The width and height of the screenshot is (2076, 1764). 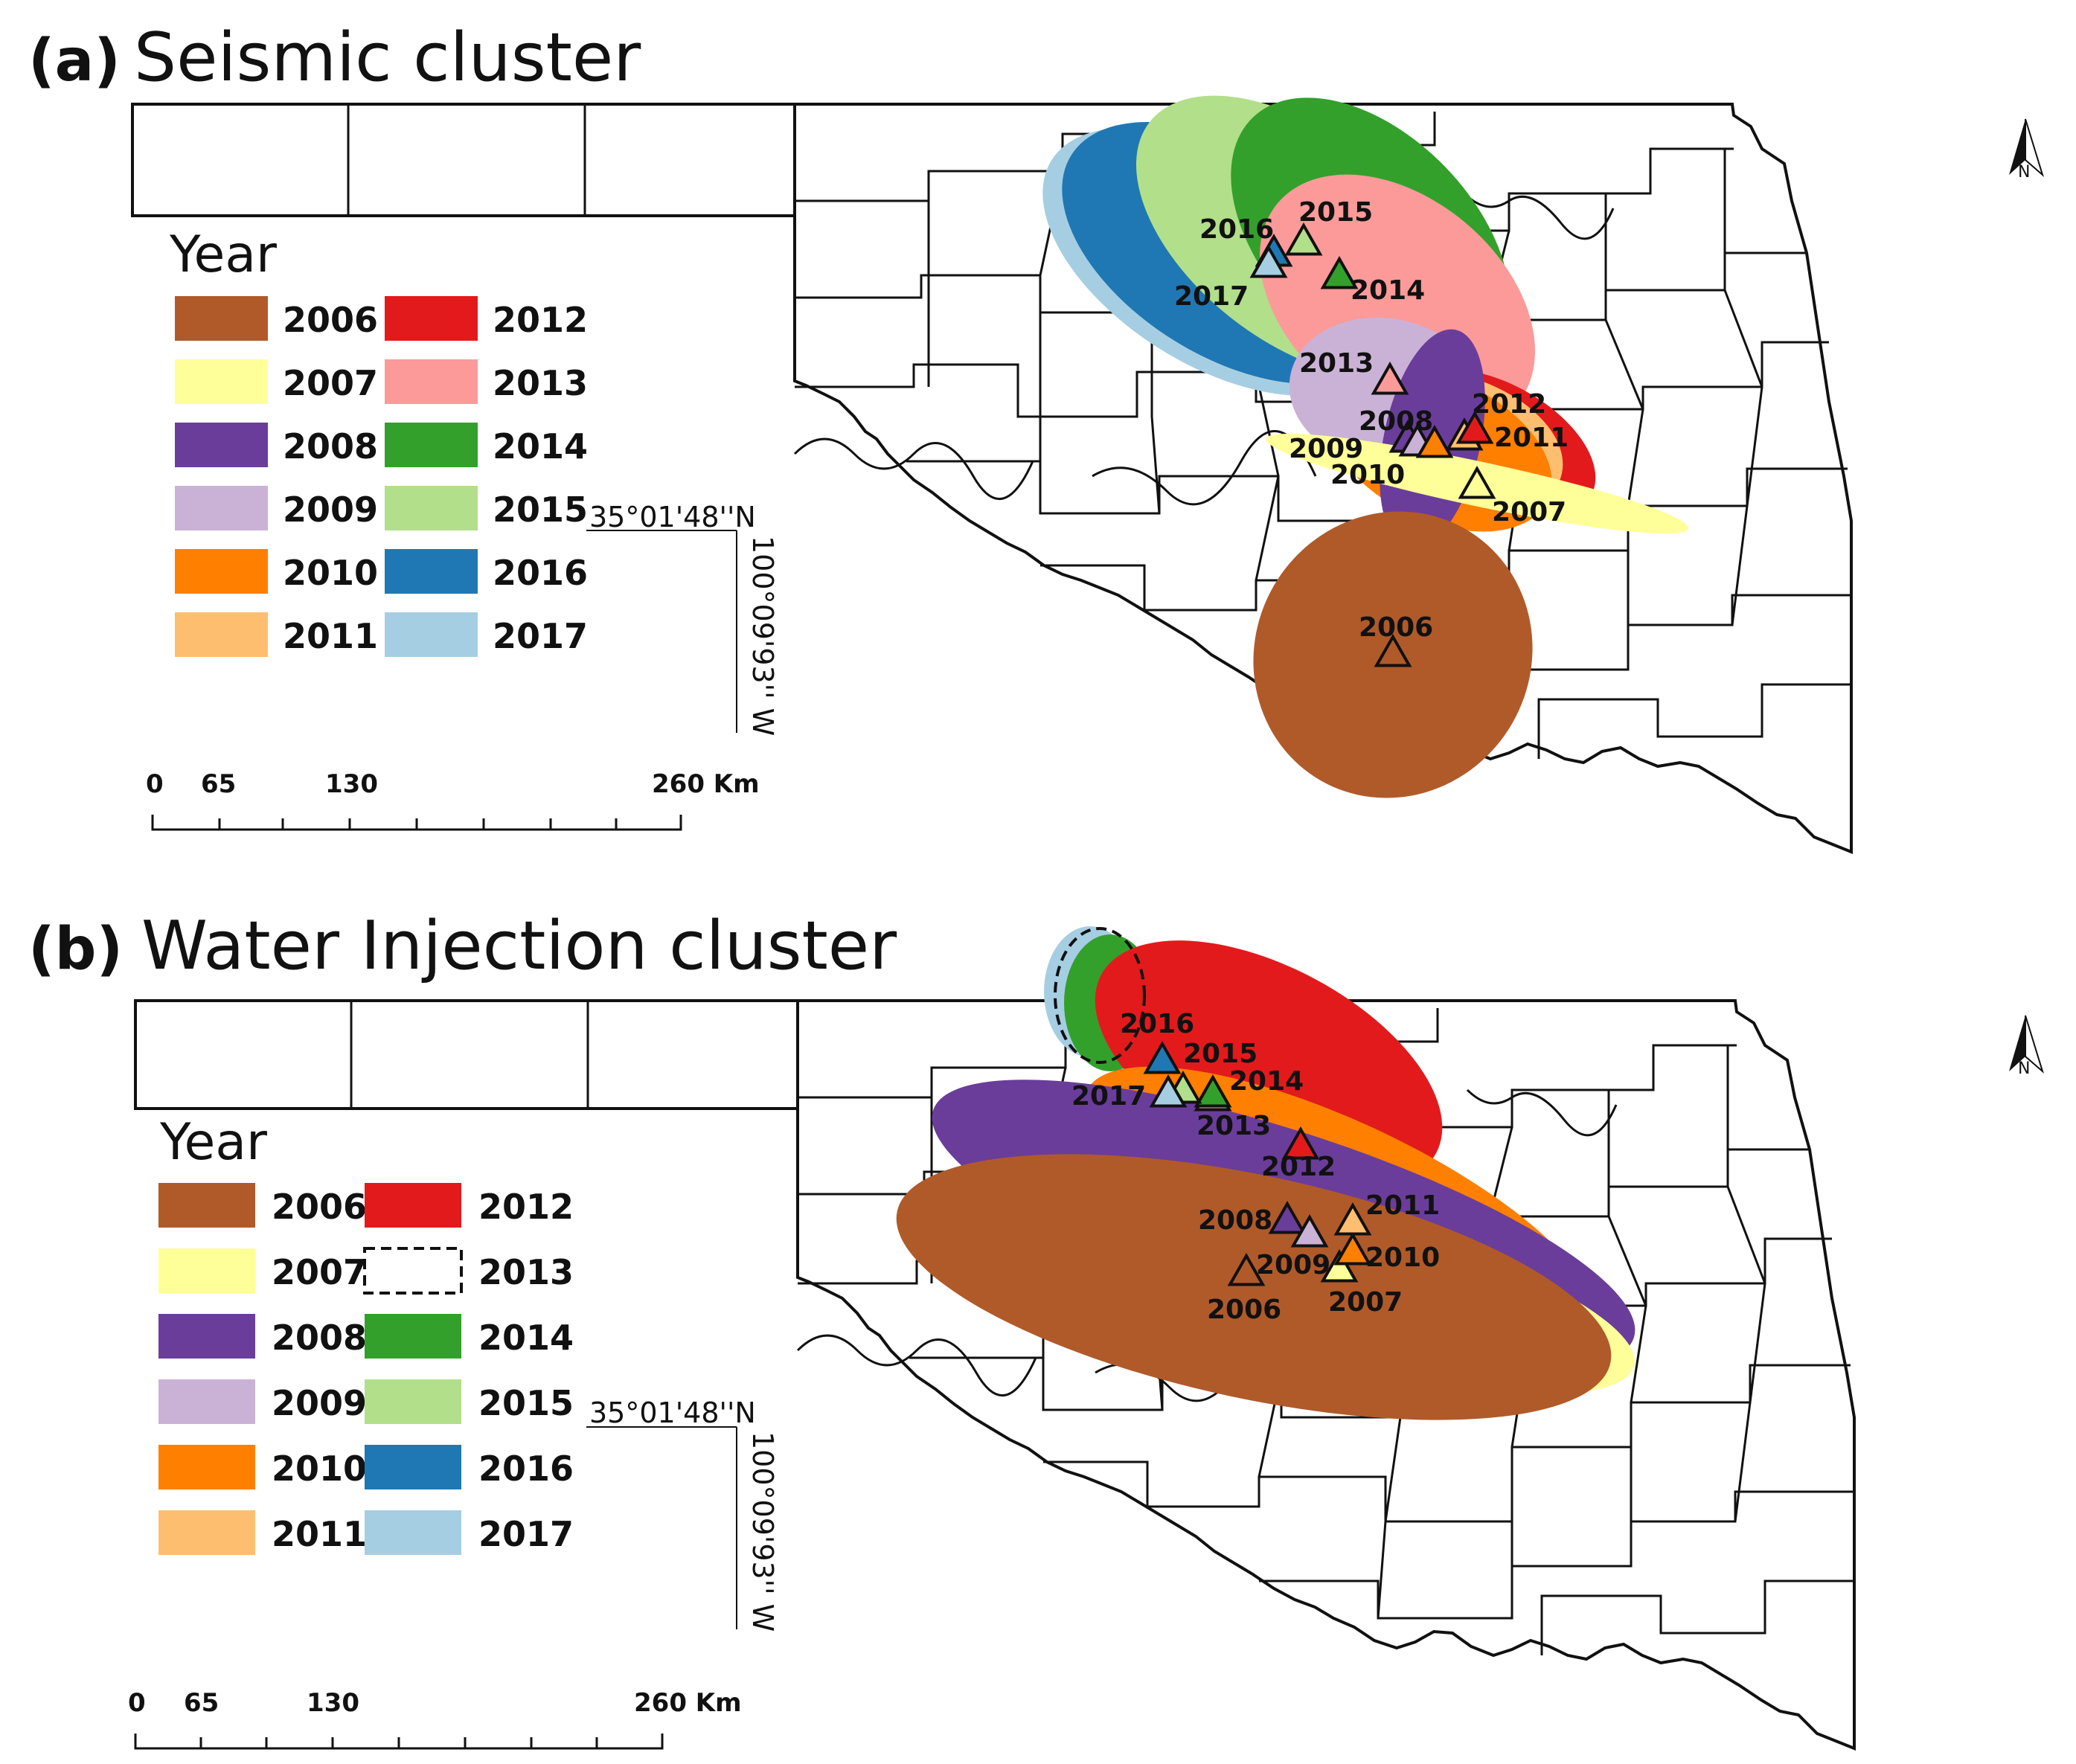 What do you see at coordinates (1233, 1126) in the screenshot?
I see `centroid-label-2013: 2013` at bounding box center [1233, 1126].